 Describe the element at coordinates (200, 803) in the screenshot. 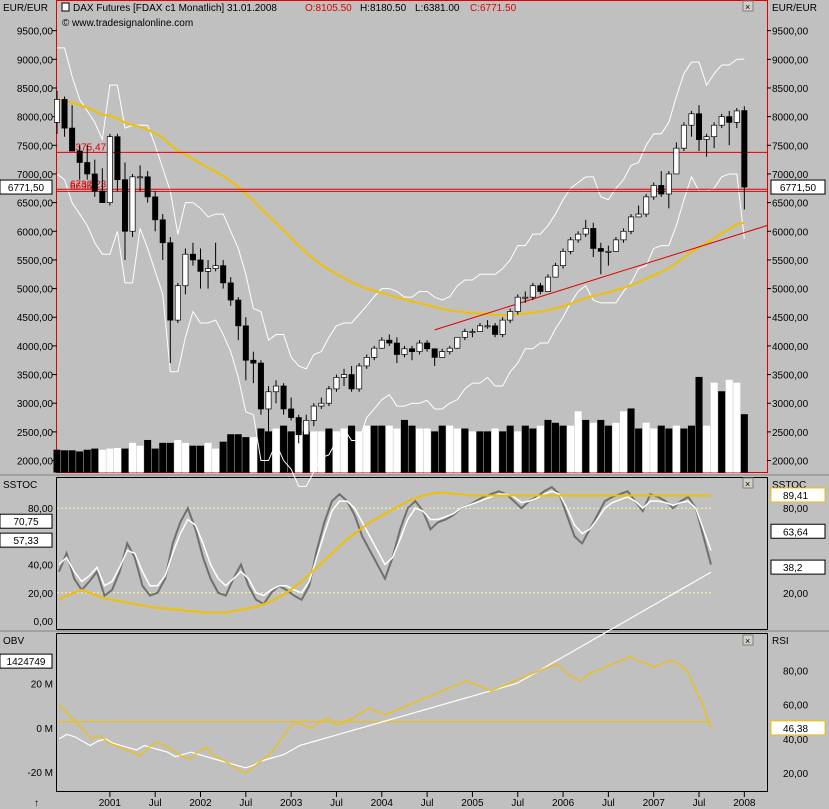

I see `x-tick-label: 2002` at that location.